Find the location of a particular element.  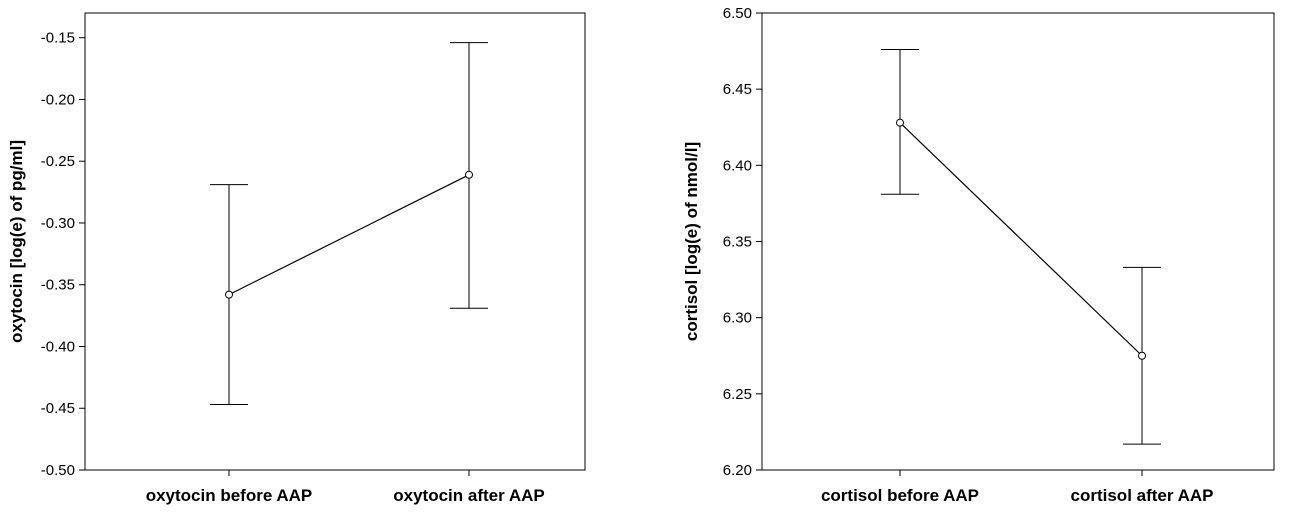

chart-1-y-tick-label: 6.45 is located at coordinates (737, 89).